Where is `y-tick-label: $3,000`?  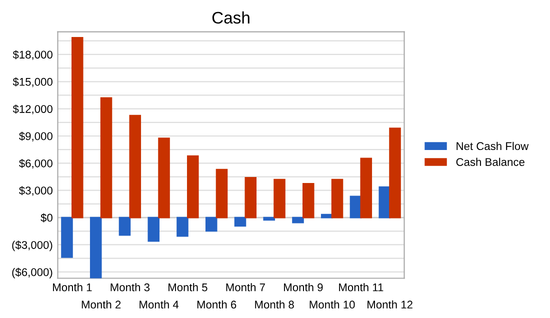 y-tick-label: $3,000 is located at coordinates (35, 191).